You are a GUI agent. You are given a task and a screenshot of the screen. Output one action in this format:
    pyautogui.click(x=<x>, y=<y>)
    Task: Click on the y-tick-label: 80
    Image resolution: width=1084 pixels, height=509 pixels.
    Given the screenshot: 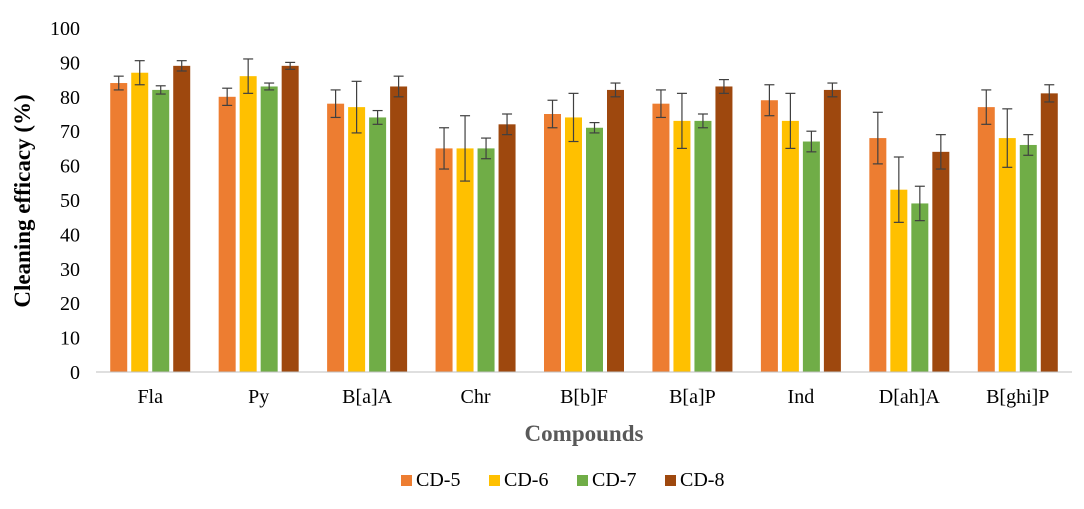 What is the action you would take?
    pyautogui.click(x=70, y=98)
    